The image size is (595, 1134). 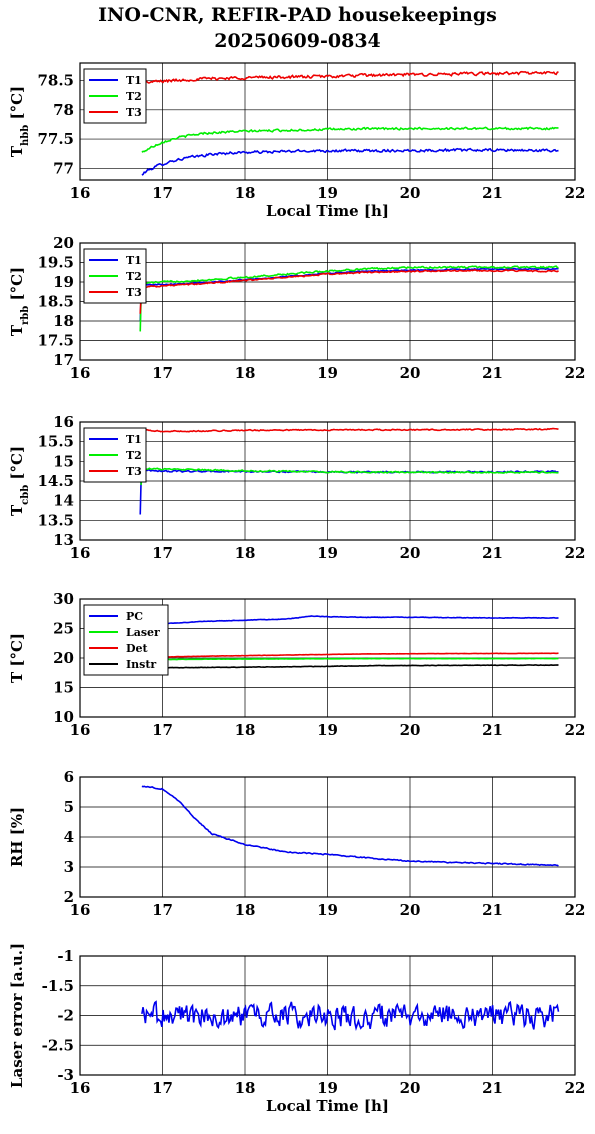 I want to click on y-tick-label: 2, so click(x=69, y=897).